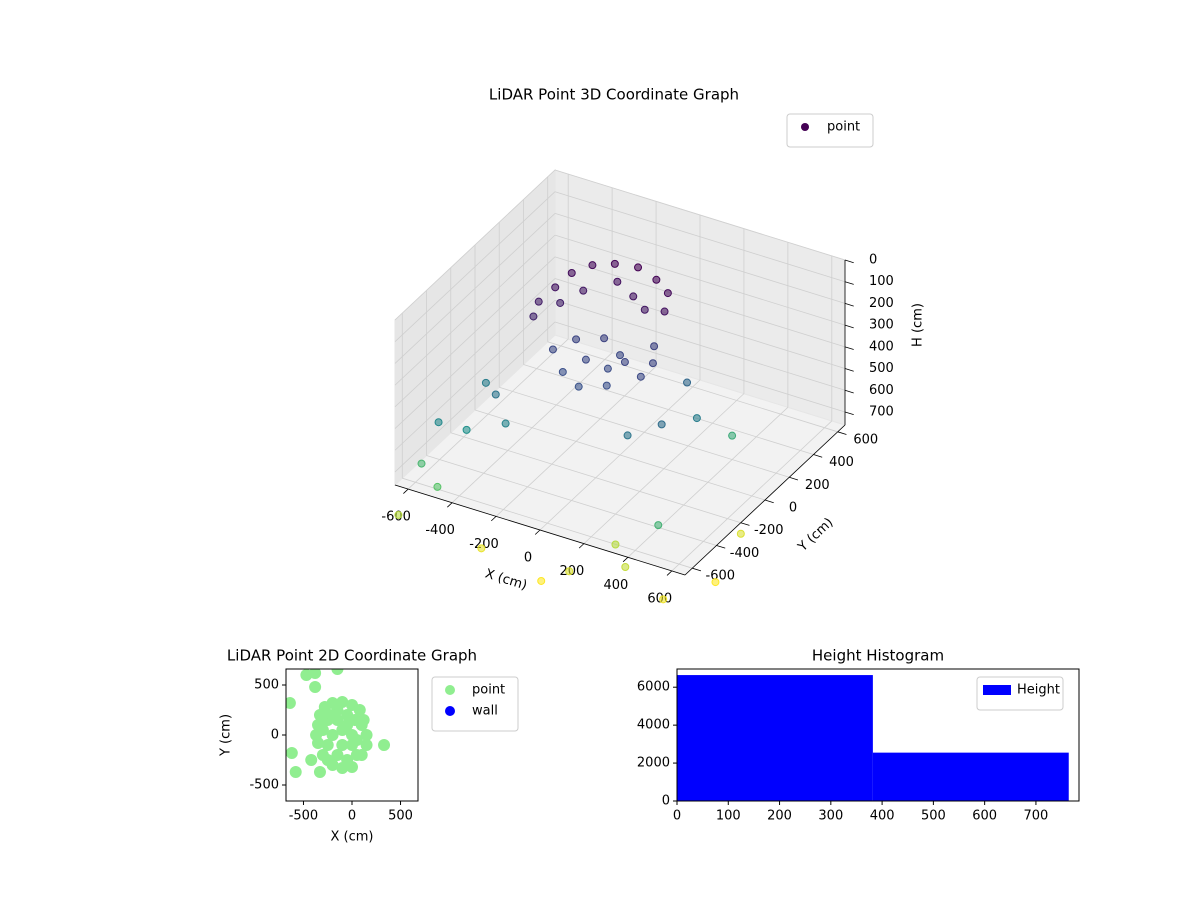 This screenshot has height=900, width=1200. I want to click on y-axis-label: Y (cm), so click(226, 735).